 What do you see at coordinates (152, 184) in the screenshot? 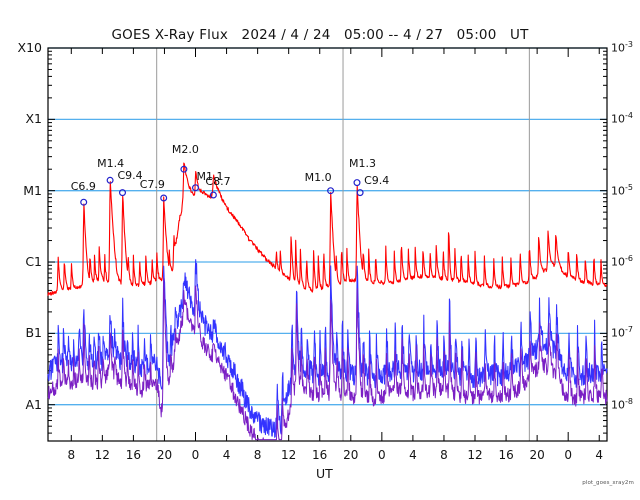
I see `flare-label-c7-9-3: C7.9` at bounding box center [152, 184].